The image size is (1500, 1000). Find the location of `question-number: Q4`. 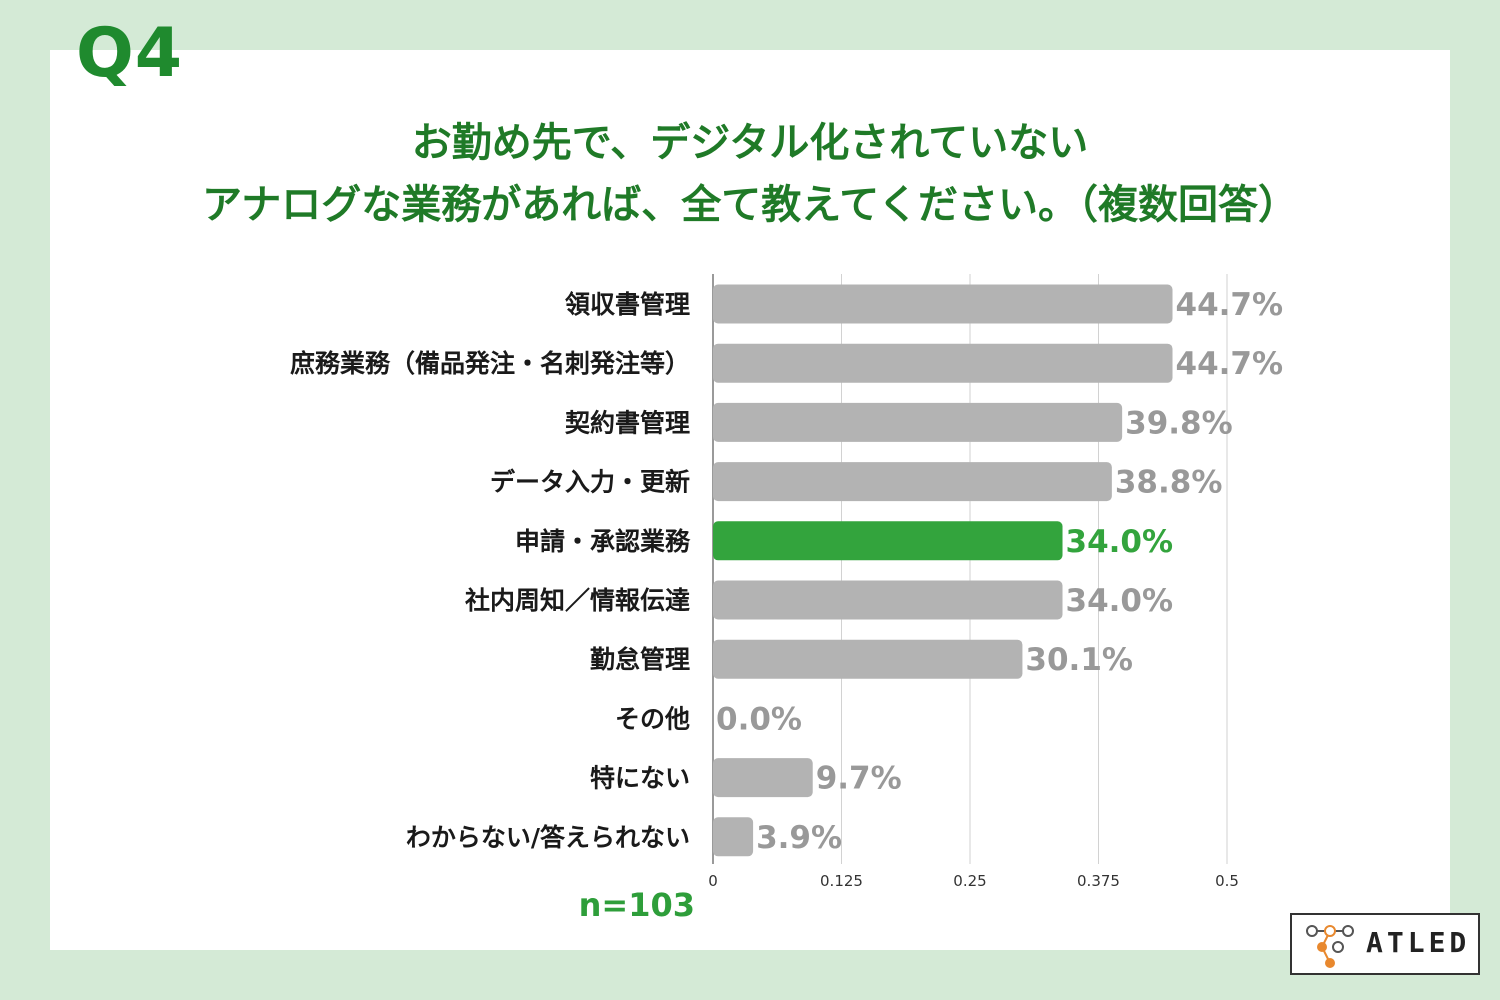

question-number: Q4 is located at coordinates (130, 53).